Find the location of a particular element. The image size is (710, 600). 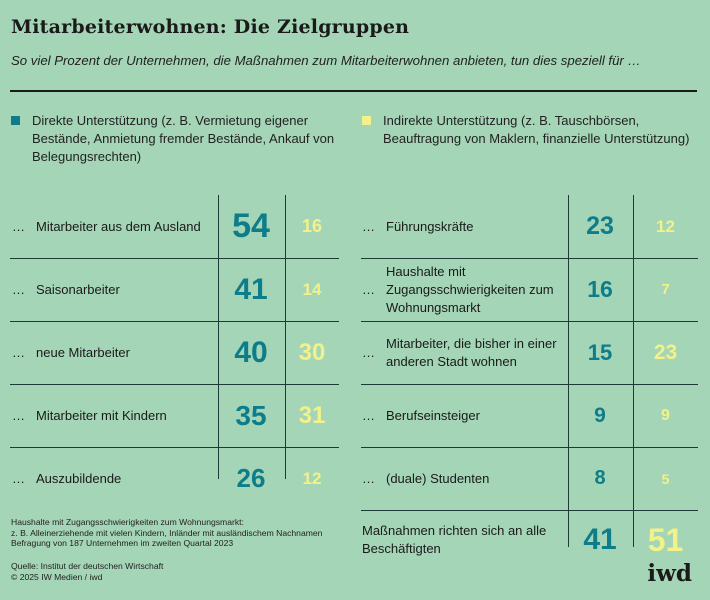

total-direct-value: 41 is located at coordinates (600, 539).